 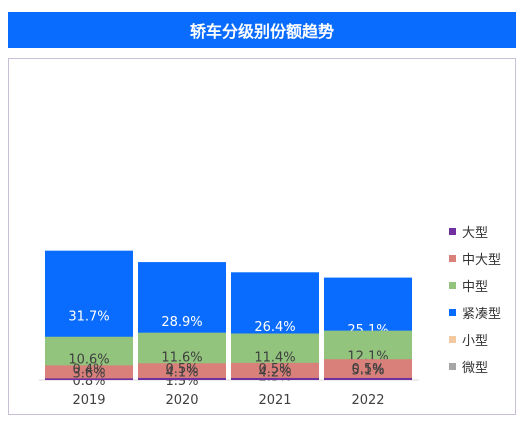 I want to click on data-label: 0.4%, so click(x=88, y=369).